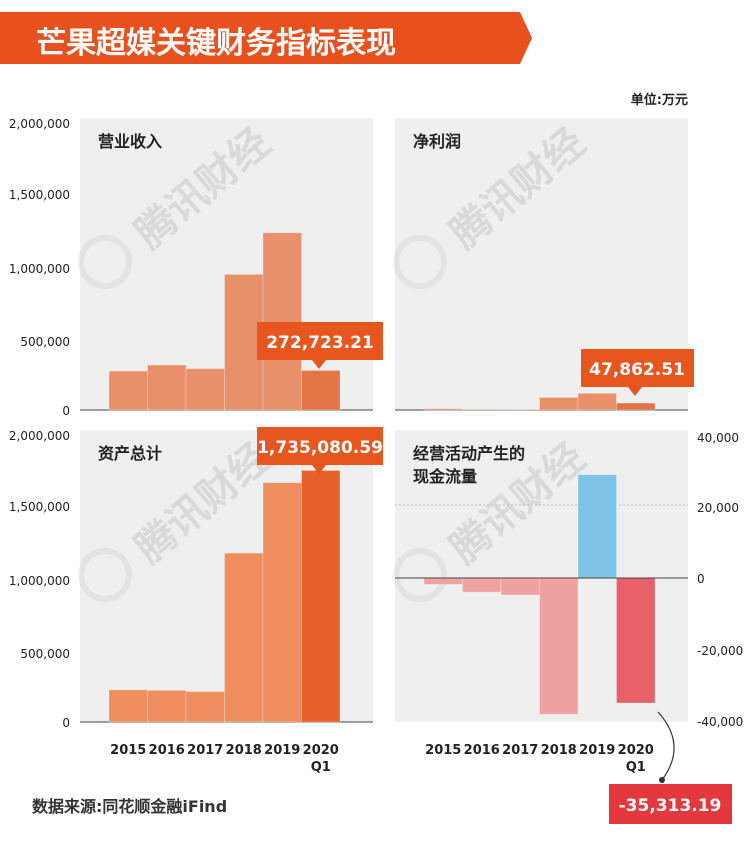  I want to click on callout-total-assets: 1,735,080.59, so click(320, 450).